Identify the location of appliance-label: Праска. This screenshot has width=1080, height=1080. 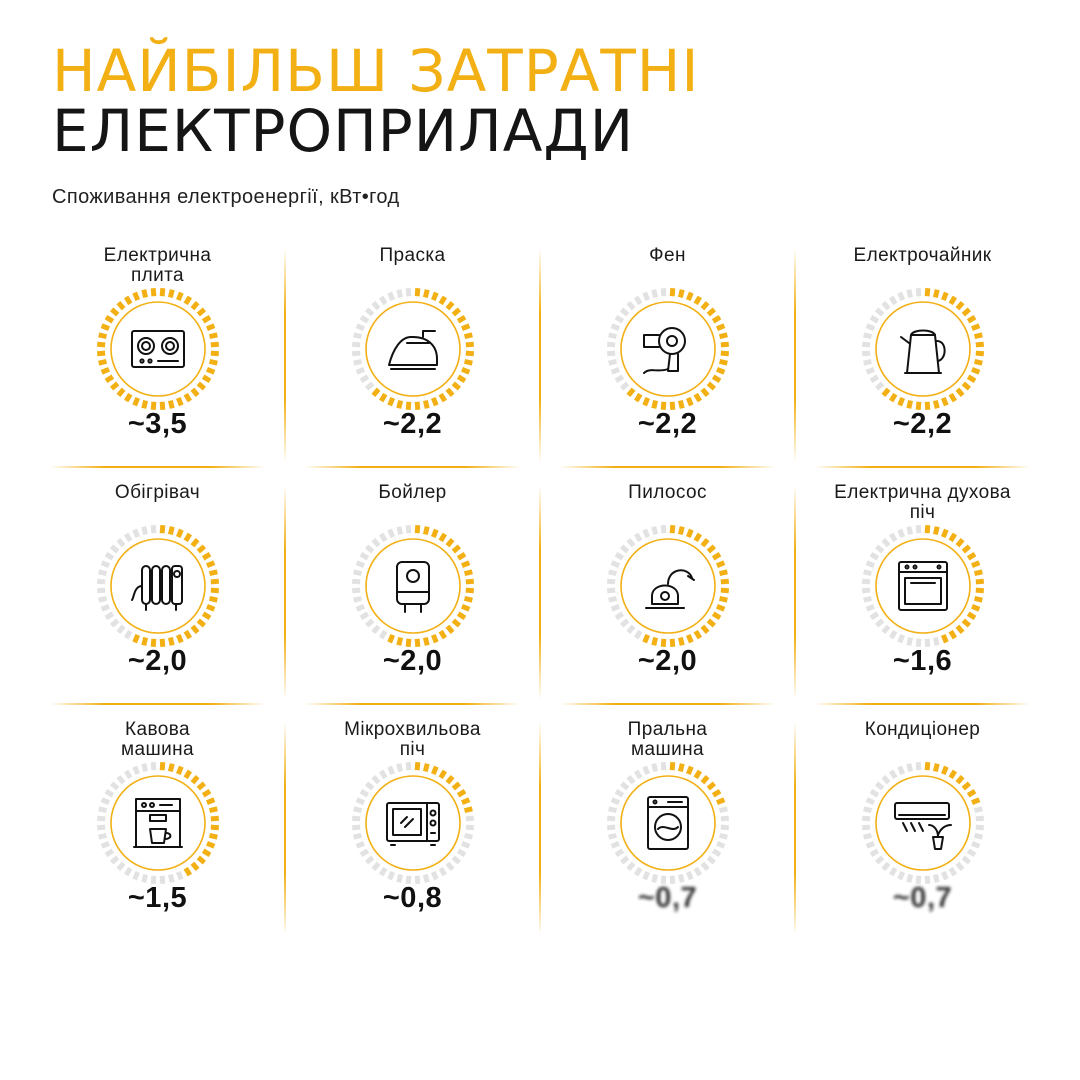
(412, 255).